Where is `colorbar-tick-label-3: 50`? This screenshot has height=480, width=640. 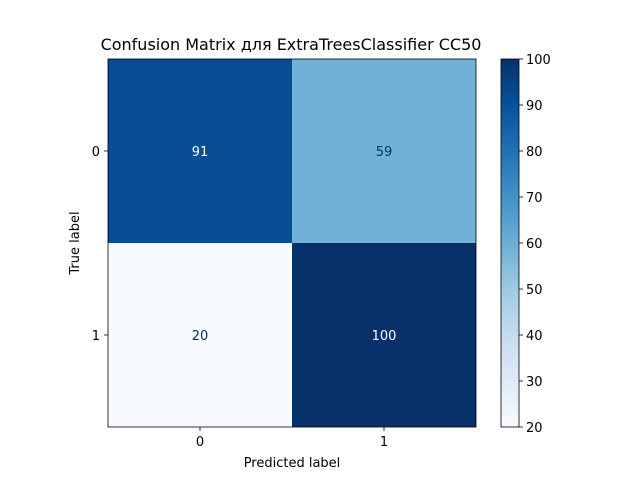 colorbar-tick-label-3: 50 is located at coordinates (534, 290).